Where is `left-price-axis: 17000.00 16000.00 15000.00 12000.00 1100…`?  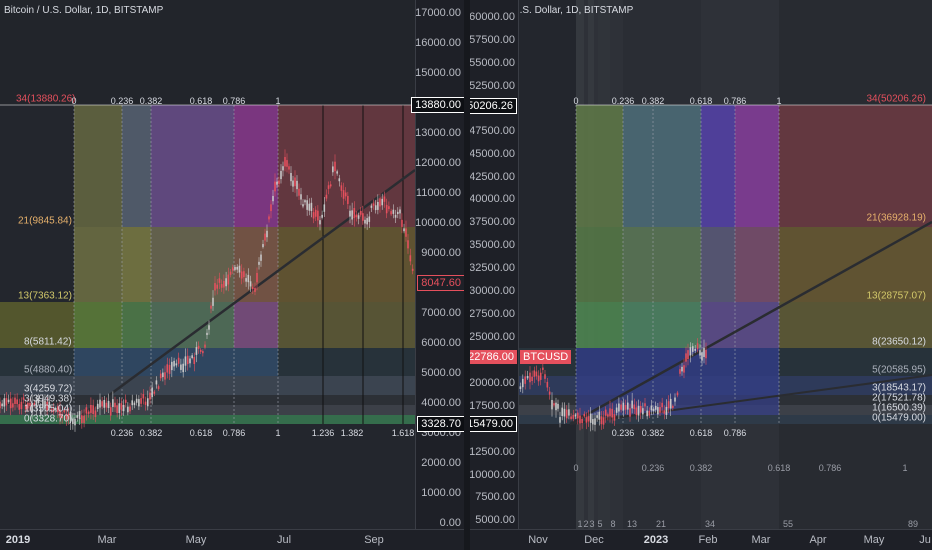
left-price-axis: 17000.00 16000.00 15000.00 12000.00 1100… is located at coordinates (438, 265).